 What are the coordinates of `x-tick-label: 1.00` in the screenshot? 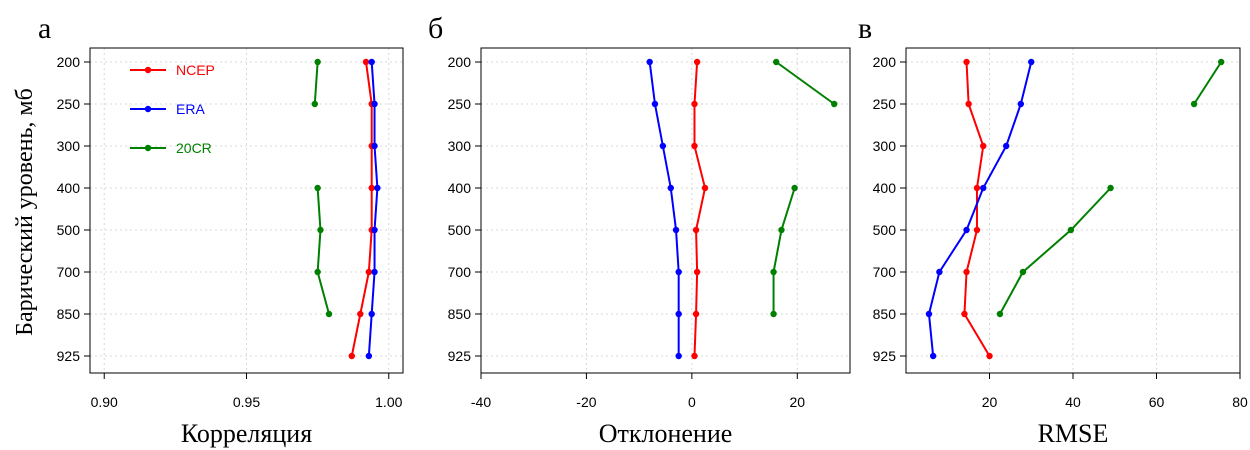 It's located at (388, 402).